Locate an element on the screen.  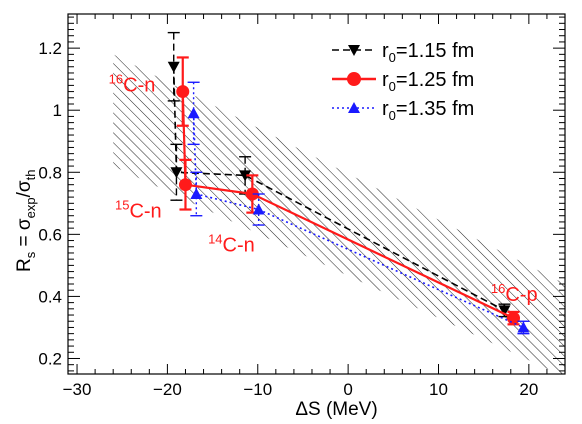
legend-entry: r0=1.15 fm is located at coordinates (403, 52).